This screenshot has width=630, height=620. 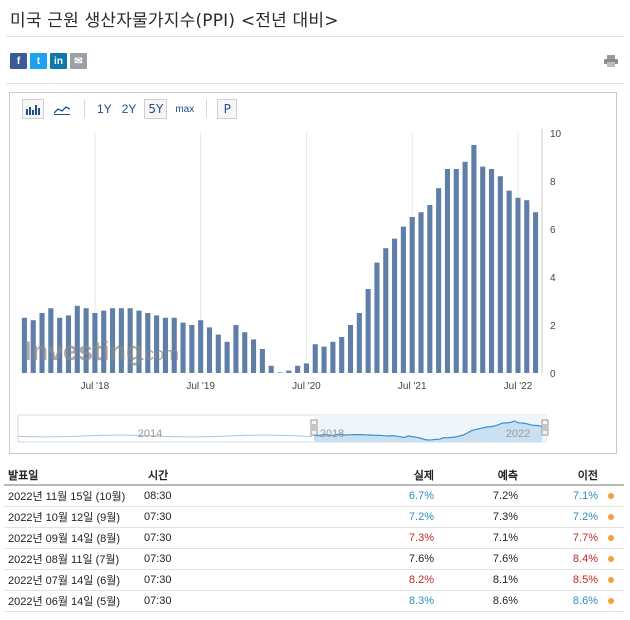 I want to click on toolbar-separator, so click(x=84, y=109).